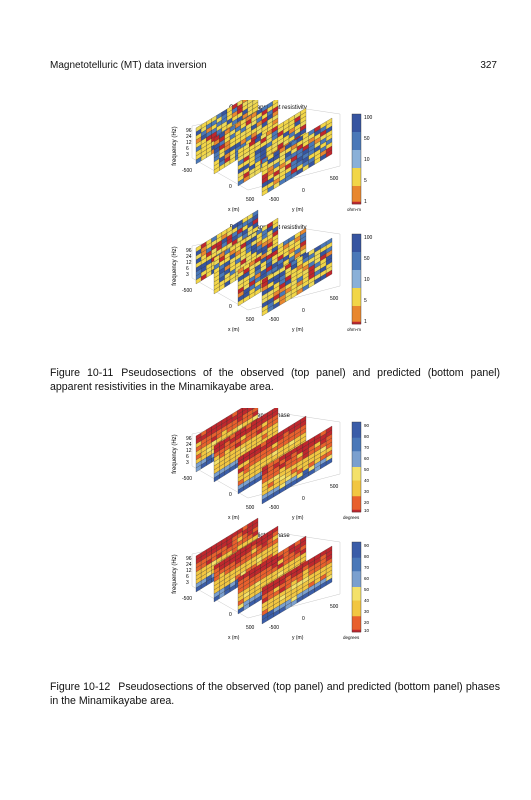  I want to click on colorbar-tick: 1, so click(365, 322).